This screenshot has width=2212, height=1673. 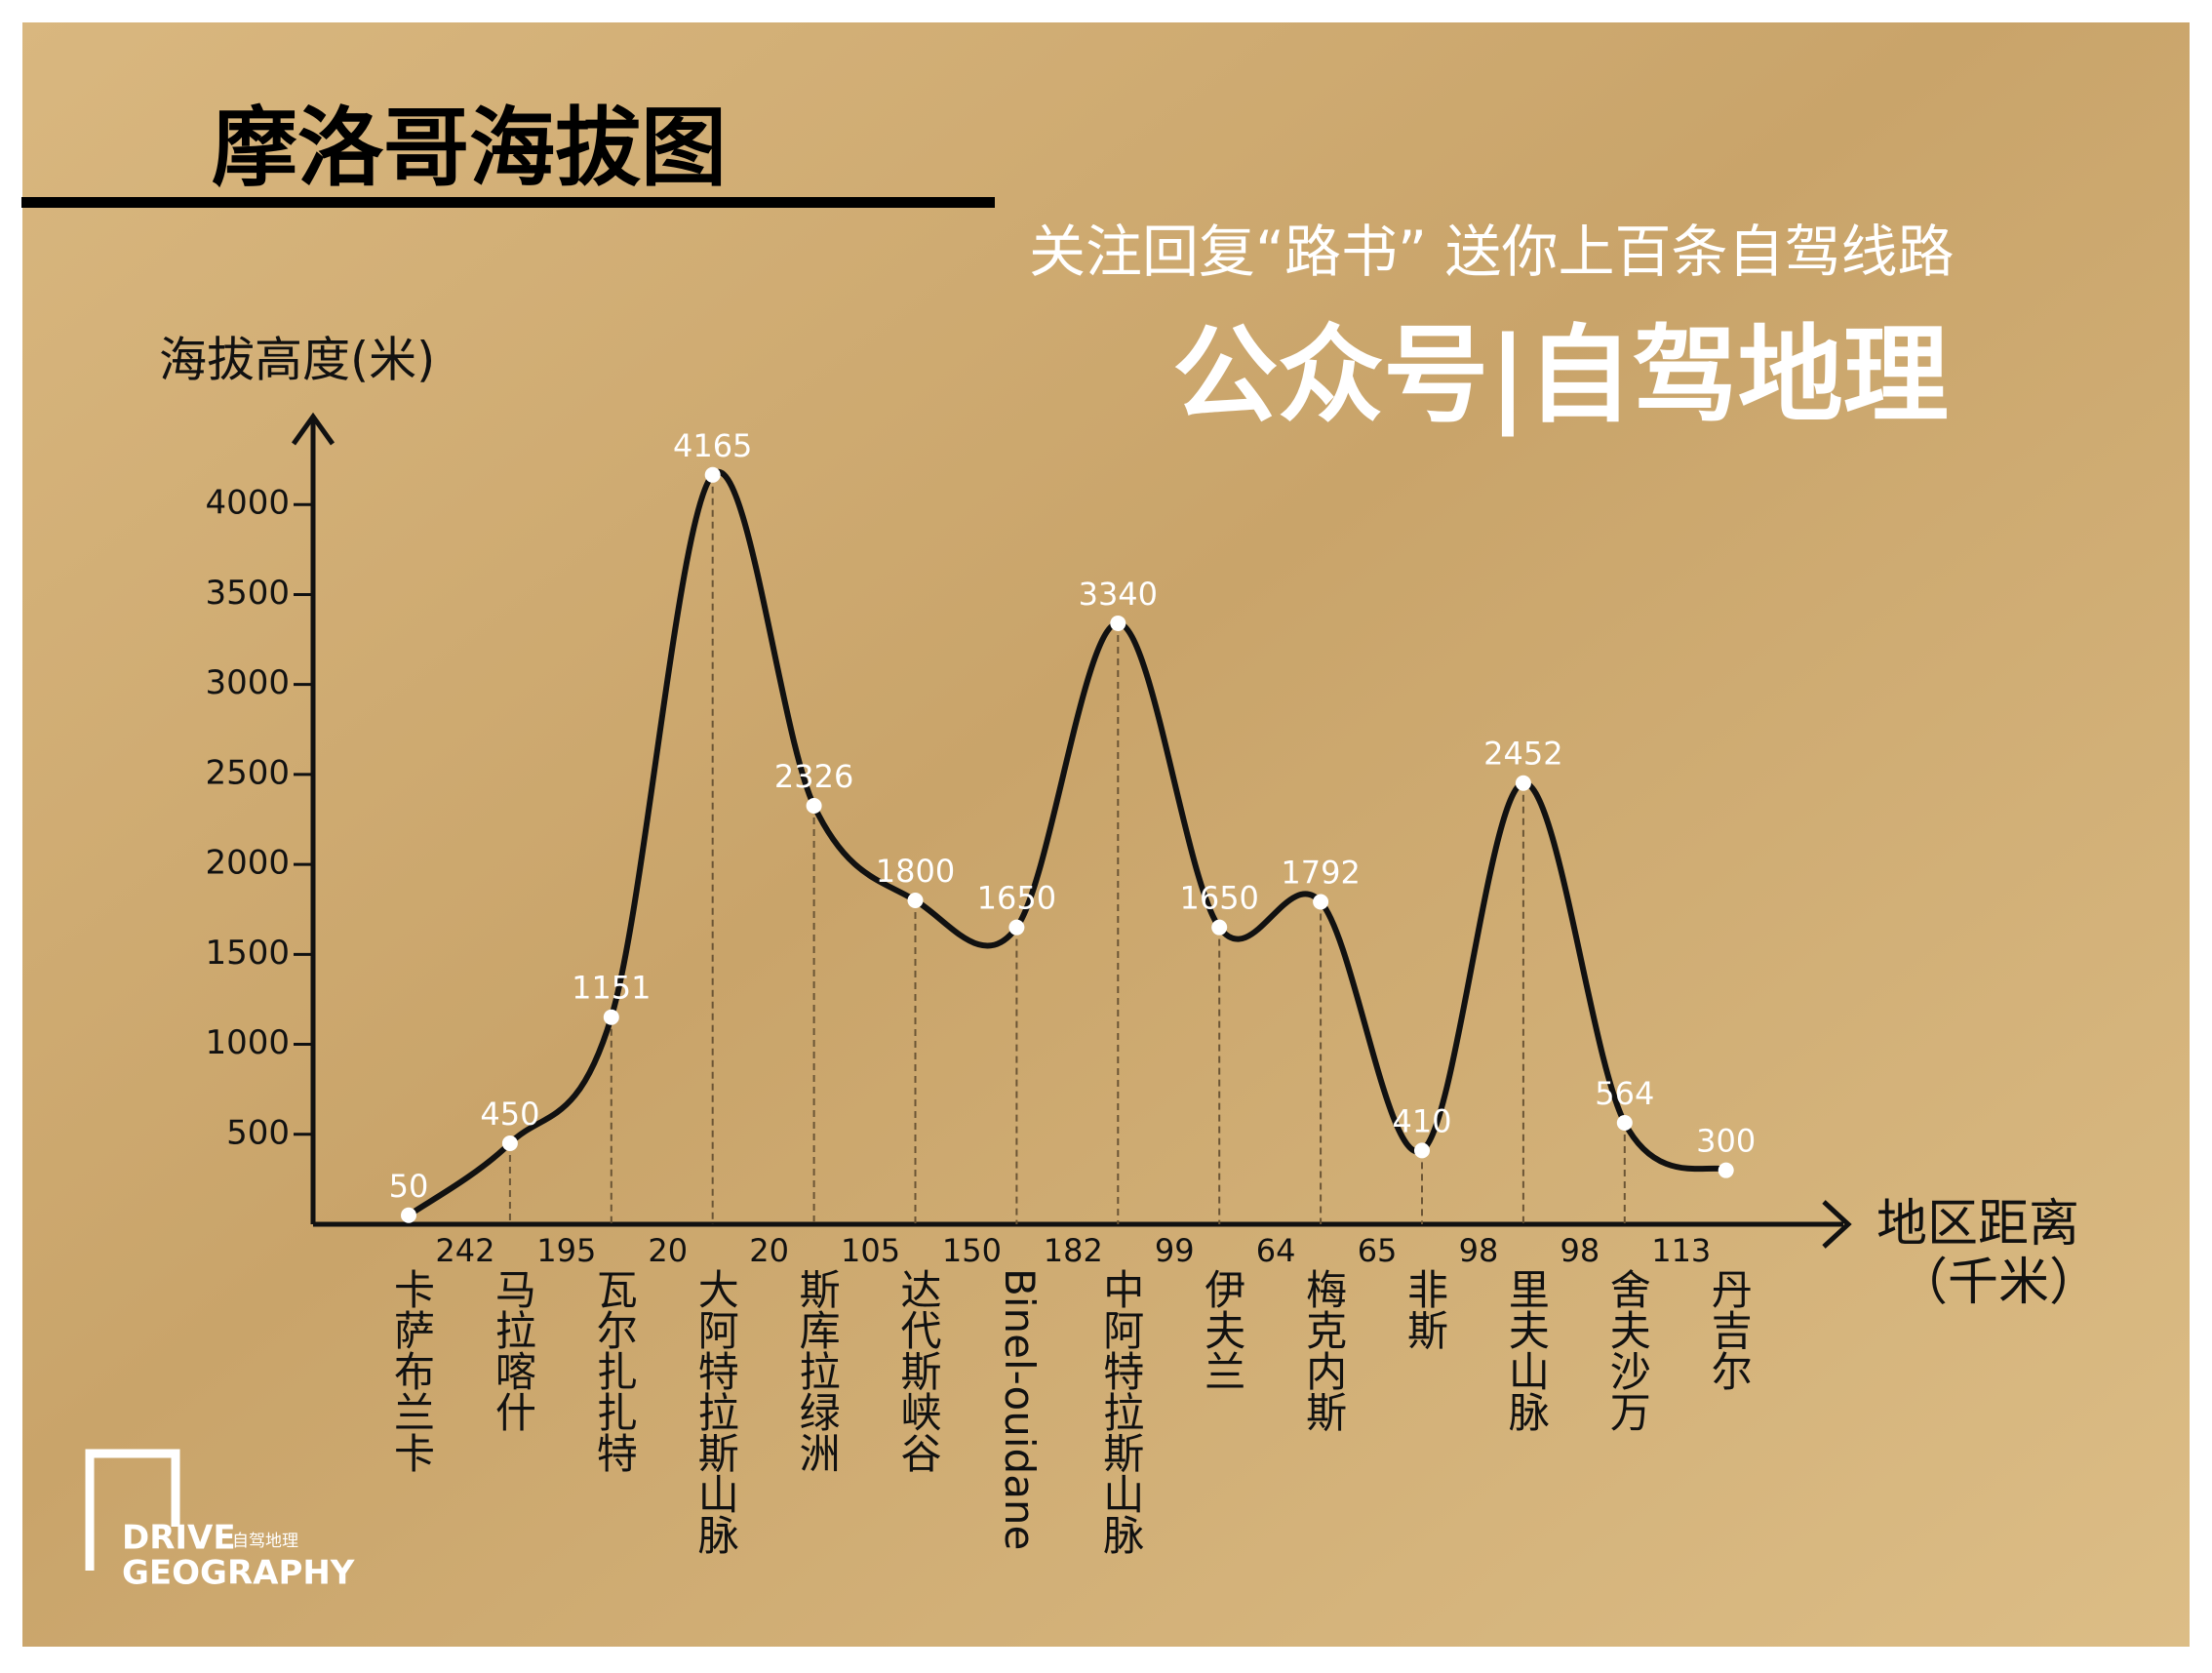 What do you see at coordinates (247, 593) in the screenshot?
I see `y-tick-label: 3500` at bounding box center [247, 593].